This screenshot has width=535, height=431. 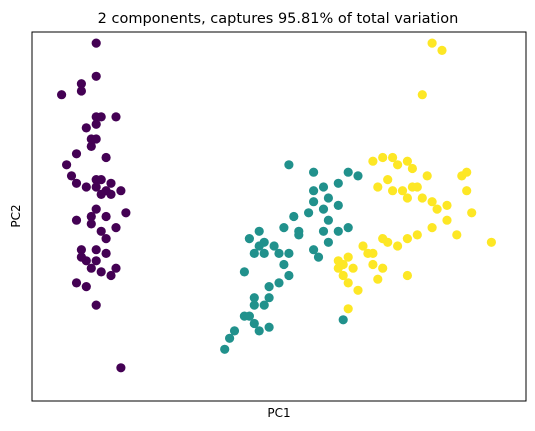 What do you see at coordinates (278, 413) in the screenshot?
I see `x-axis-label: PC1` at bounding box center [278, 413].